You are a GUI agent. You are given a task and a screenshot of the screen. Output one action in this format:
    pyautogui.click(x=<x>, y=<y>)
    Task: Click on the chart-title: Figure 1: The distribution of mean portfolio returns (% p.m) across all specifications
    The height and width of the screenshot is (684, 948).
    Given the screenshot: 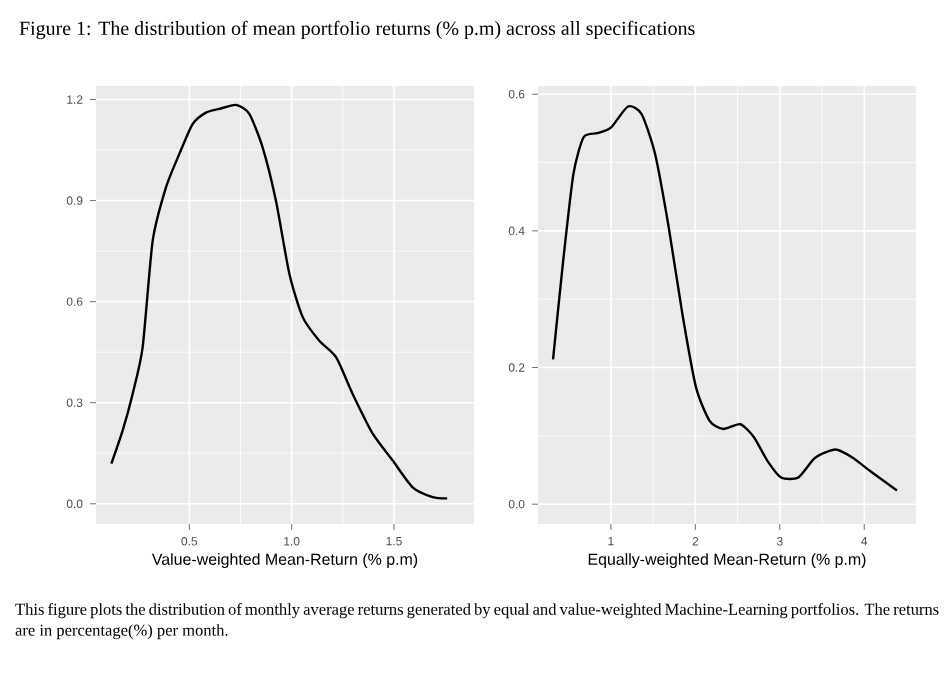 What is the action you would take?
    pyautogui.click(x=357, y=30)
    